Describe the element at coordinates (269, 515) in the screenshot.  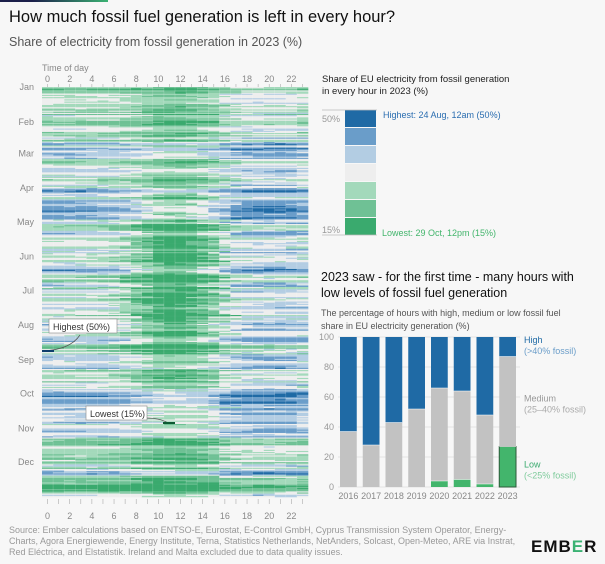
I see `hour-tick-label: 20` at that location.